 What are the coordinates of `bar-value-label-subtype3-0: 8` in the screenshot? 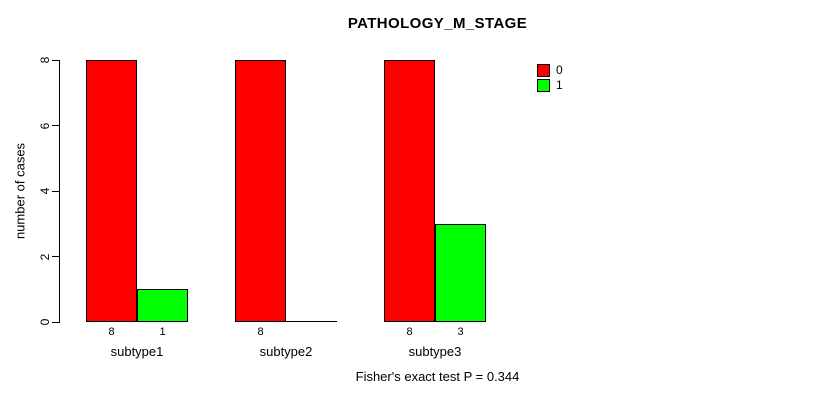 It's located at (409, 332).